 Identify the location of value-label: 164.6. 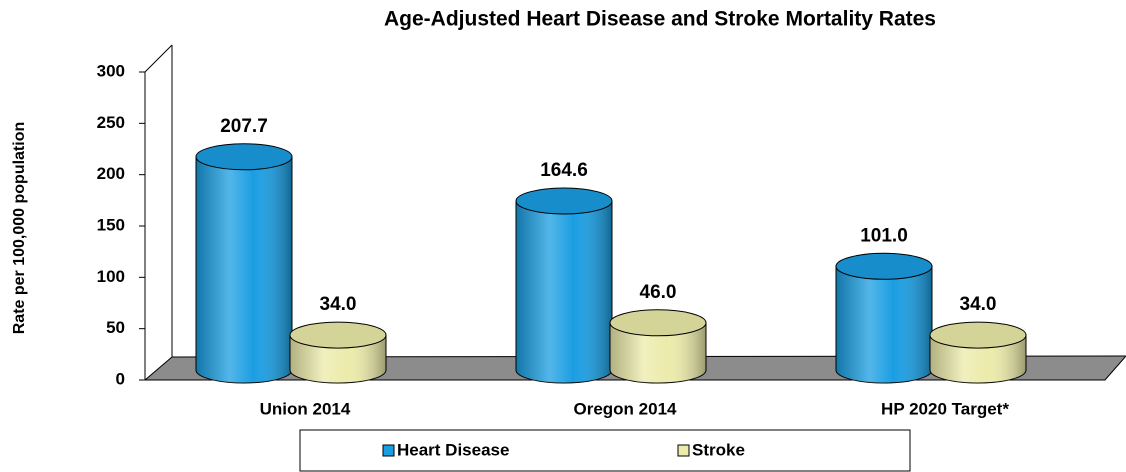
(564, 170).